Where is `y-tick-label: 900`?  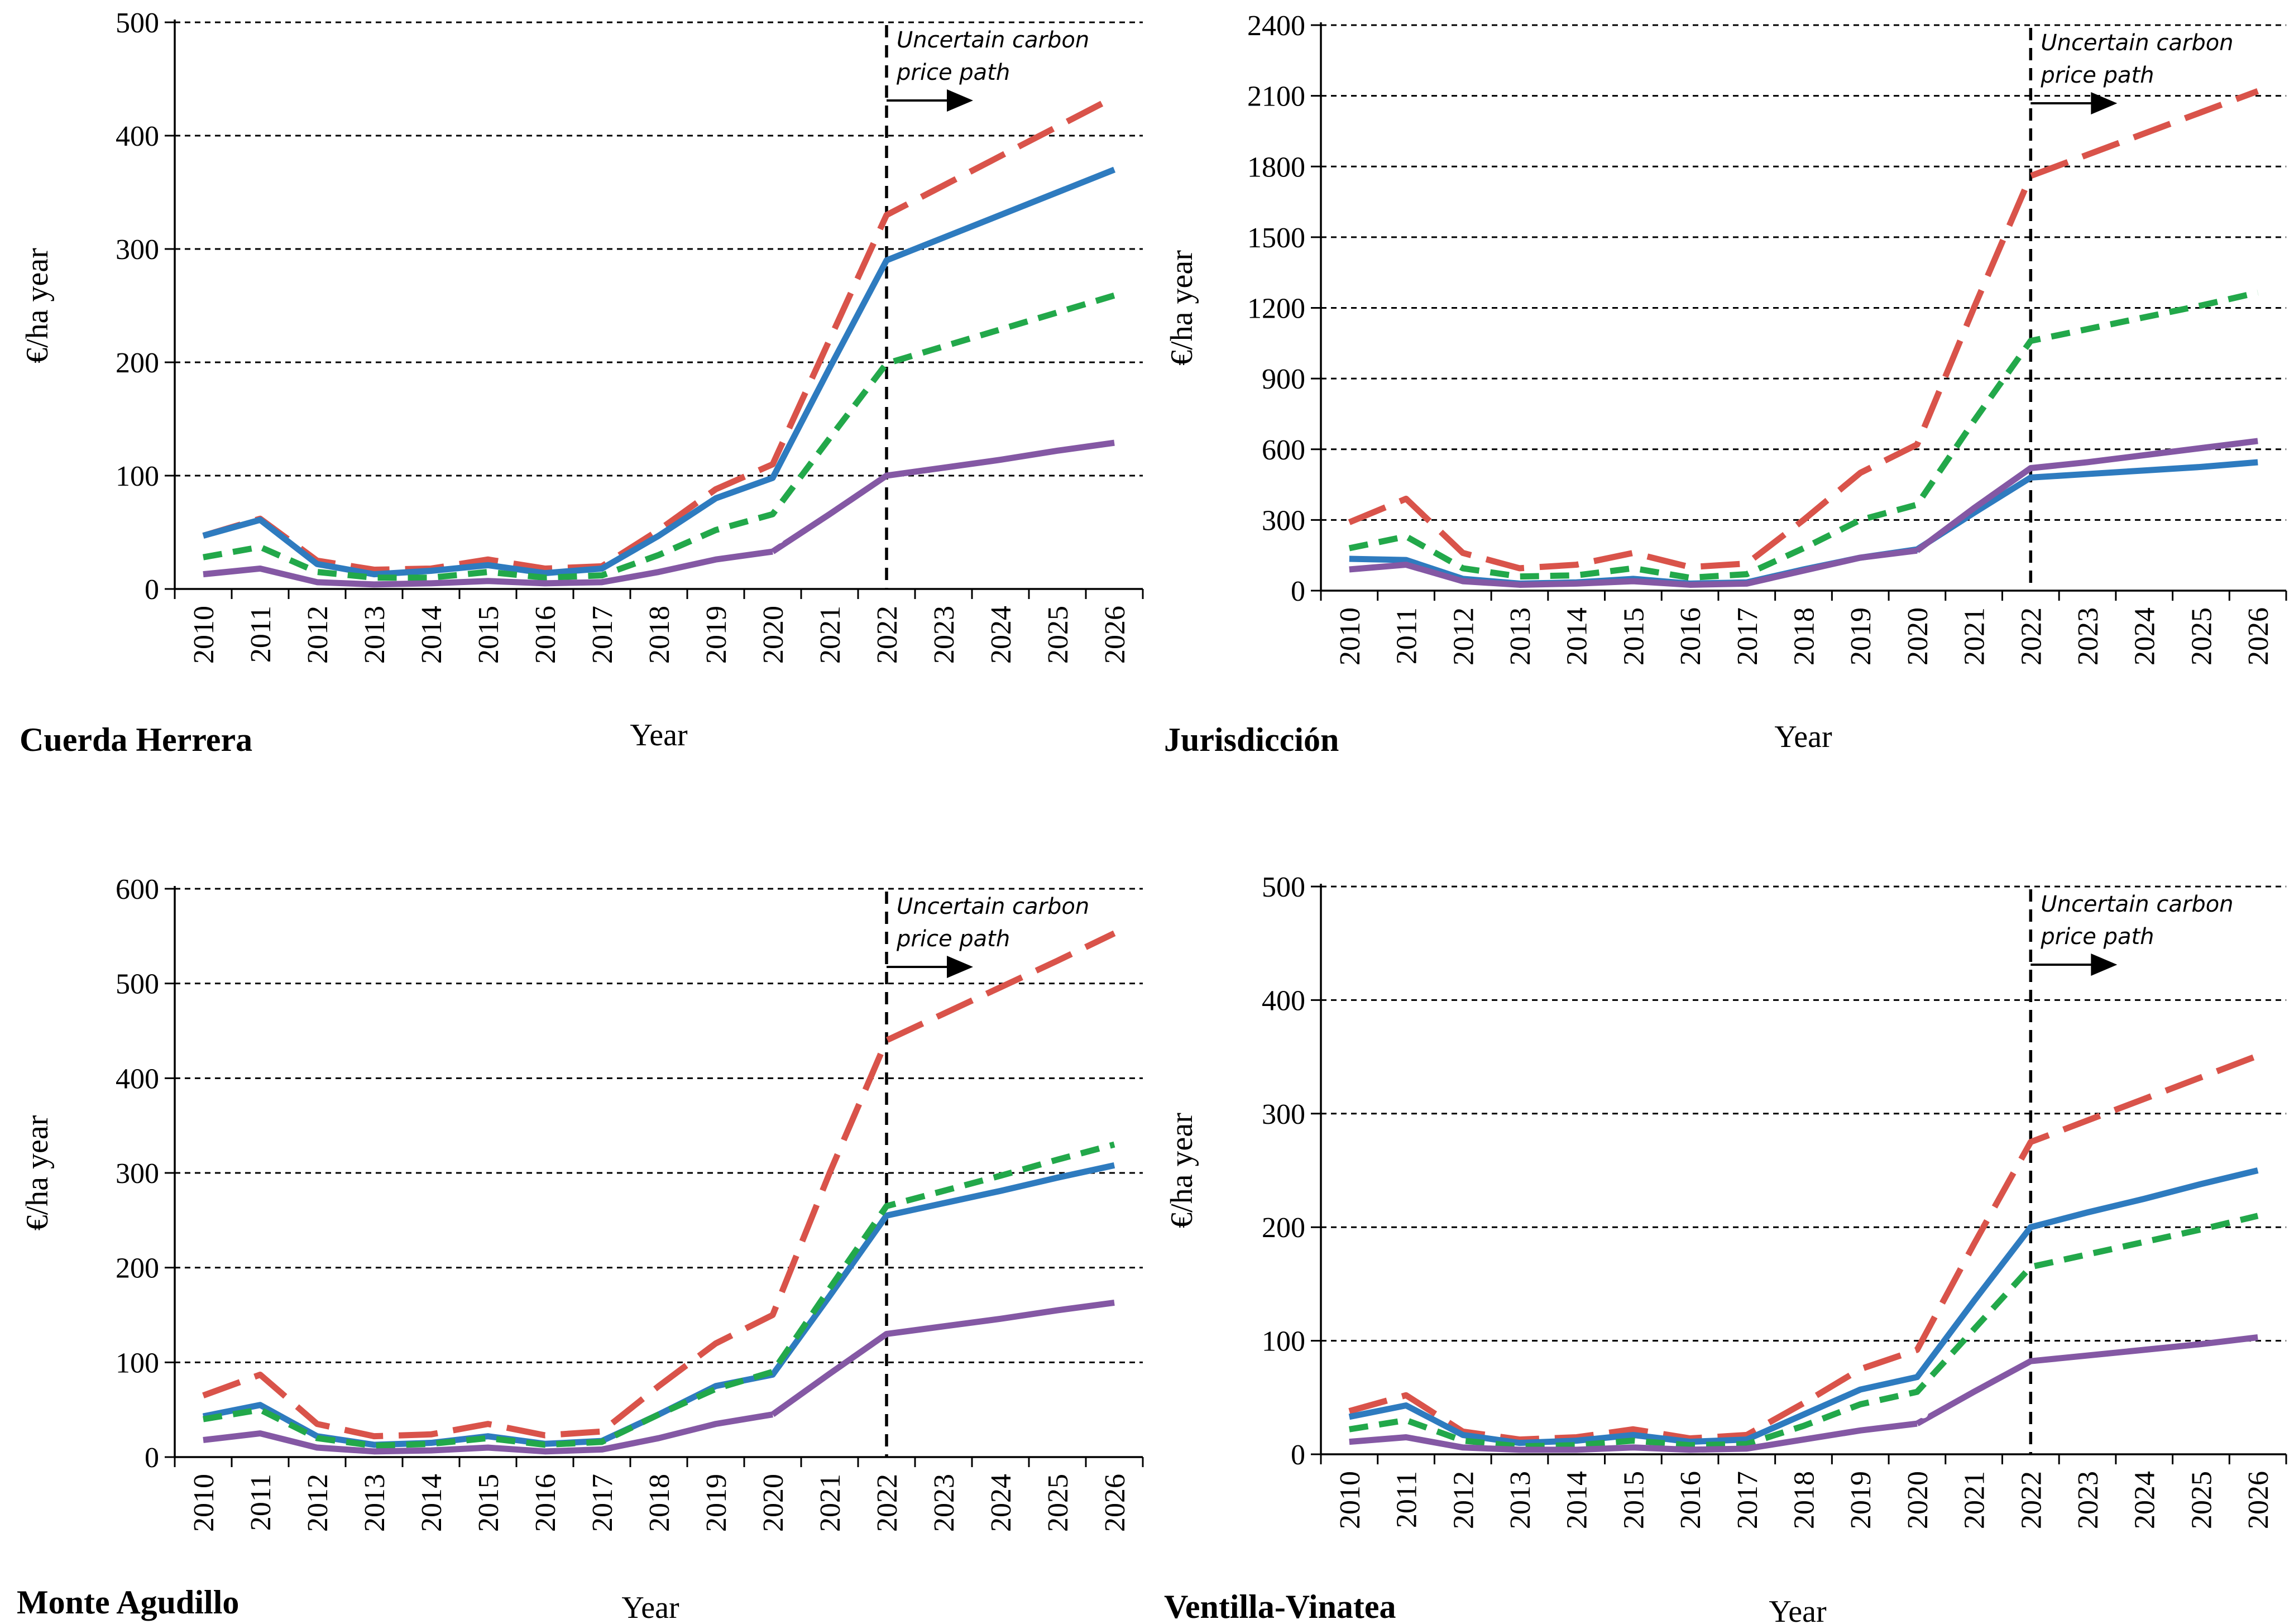
y-tick-label: 900 is located at coordinates (1283, 379).